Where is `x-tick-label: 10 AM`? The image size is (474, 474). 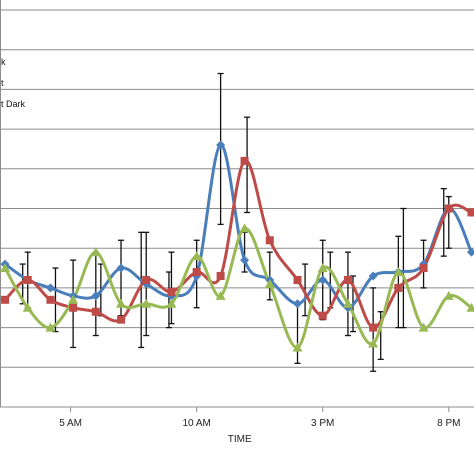 x-tick-label: 10 AM is located at coordinates (196, 423).